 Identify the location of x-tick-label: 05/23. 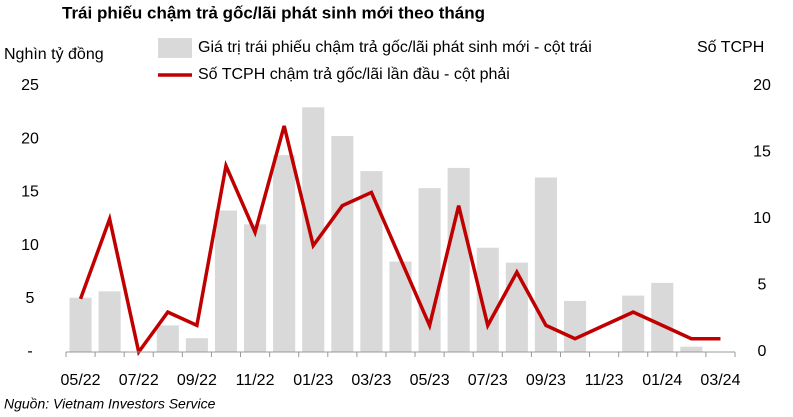
(430, 380).